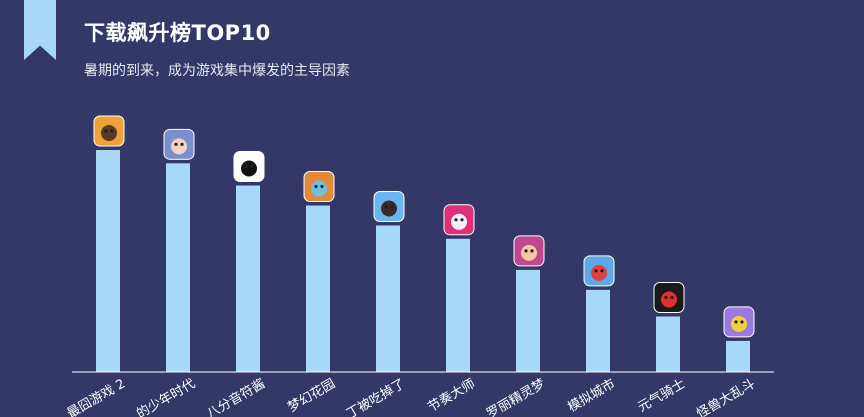 The height and width of the screenshot is (417, 864). What do you see at coordinates (236, 396) in the screenshot?
I see `category-label: 八分音符酱` at bounding box center [236, 396].